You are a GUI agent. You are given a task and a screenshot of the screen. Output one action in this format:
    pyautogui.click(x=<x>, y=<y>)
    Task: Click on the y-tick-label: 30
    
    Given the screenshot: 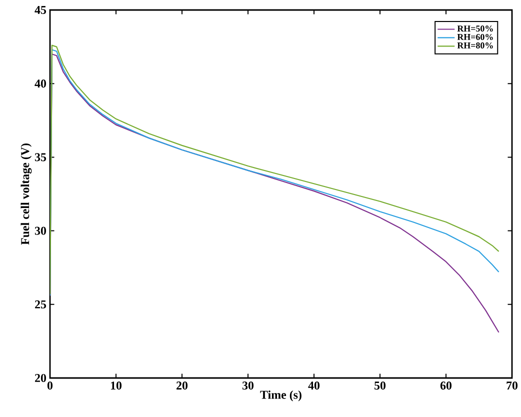 What is the action you would take?
    pyautogui.click(x=40, y=230)
    